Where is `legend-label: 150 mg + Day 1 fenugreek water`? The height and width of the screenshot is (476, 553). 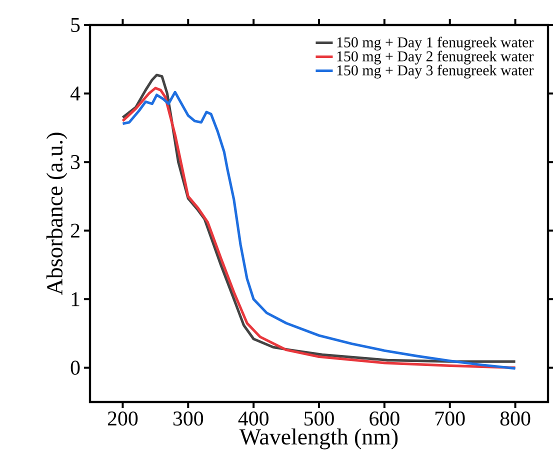 legend-label: 150 mg + Day 1 fenugreek water is located at coordinates (435, 43).